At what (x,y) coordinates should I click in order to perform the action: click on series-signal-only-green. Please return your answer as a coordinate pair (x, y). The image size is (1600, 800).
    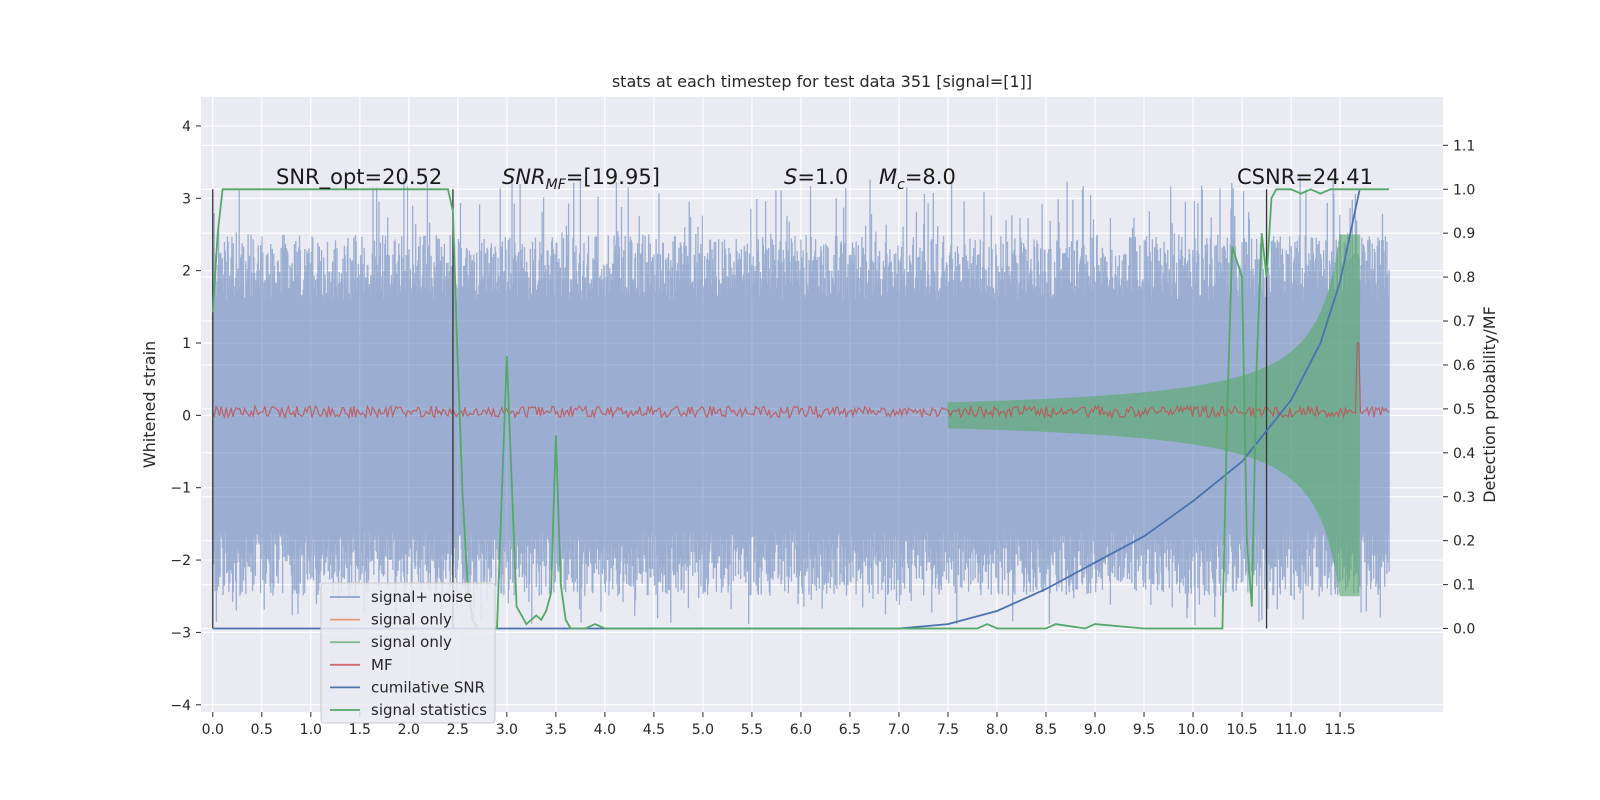
    Looking at the image, I should click on (1154, 415).